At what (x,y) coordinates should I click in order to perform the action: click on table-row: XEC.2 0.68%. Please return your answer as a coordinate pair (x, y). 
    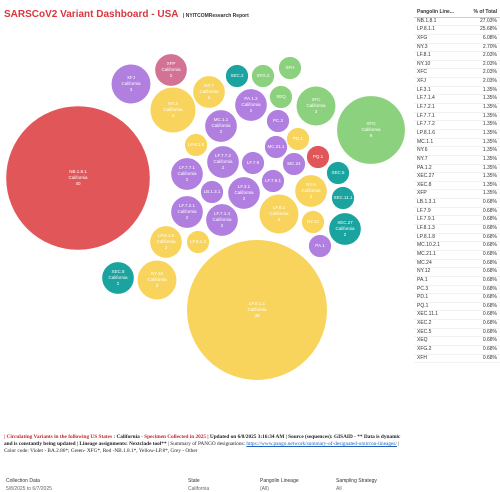
    Looking at the image, I should click on (457, 324).